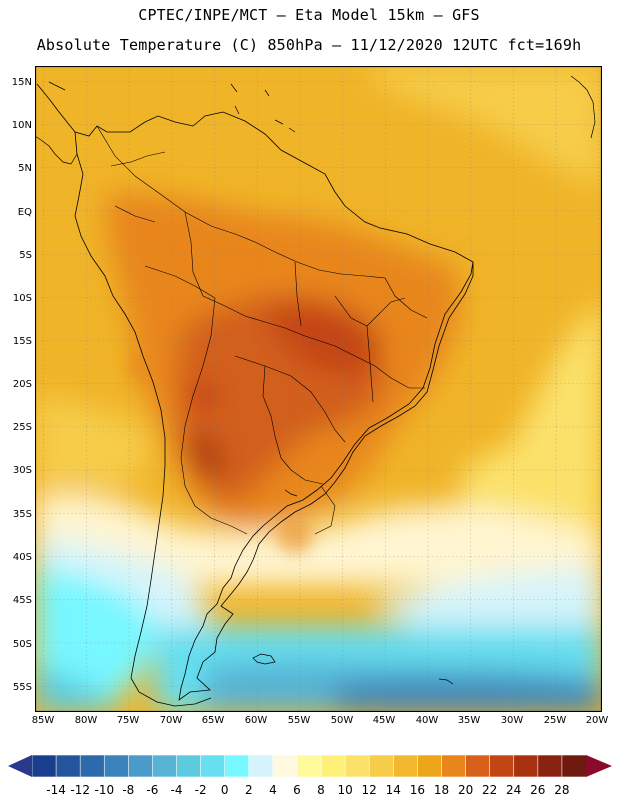  What do you see at coordinates (56, 790) in the screenshot?
I see `colorbar-tick-label: -14` at bounding box center [56, 790].